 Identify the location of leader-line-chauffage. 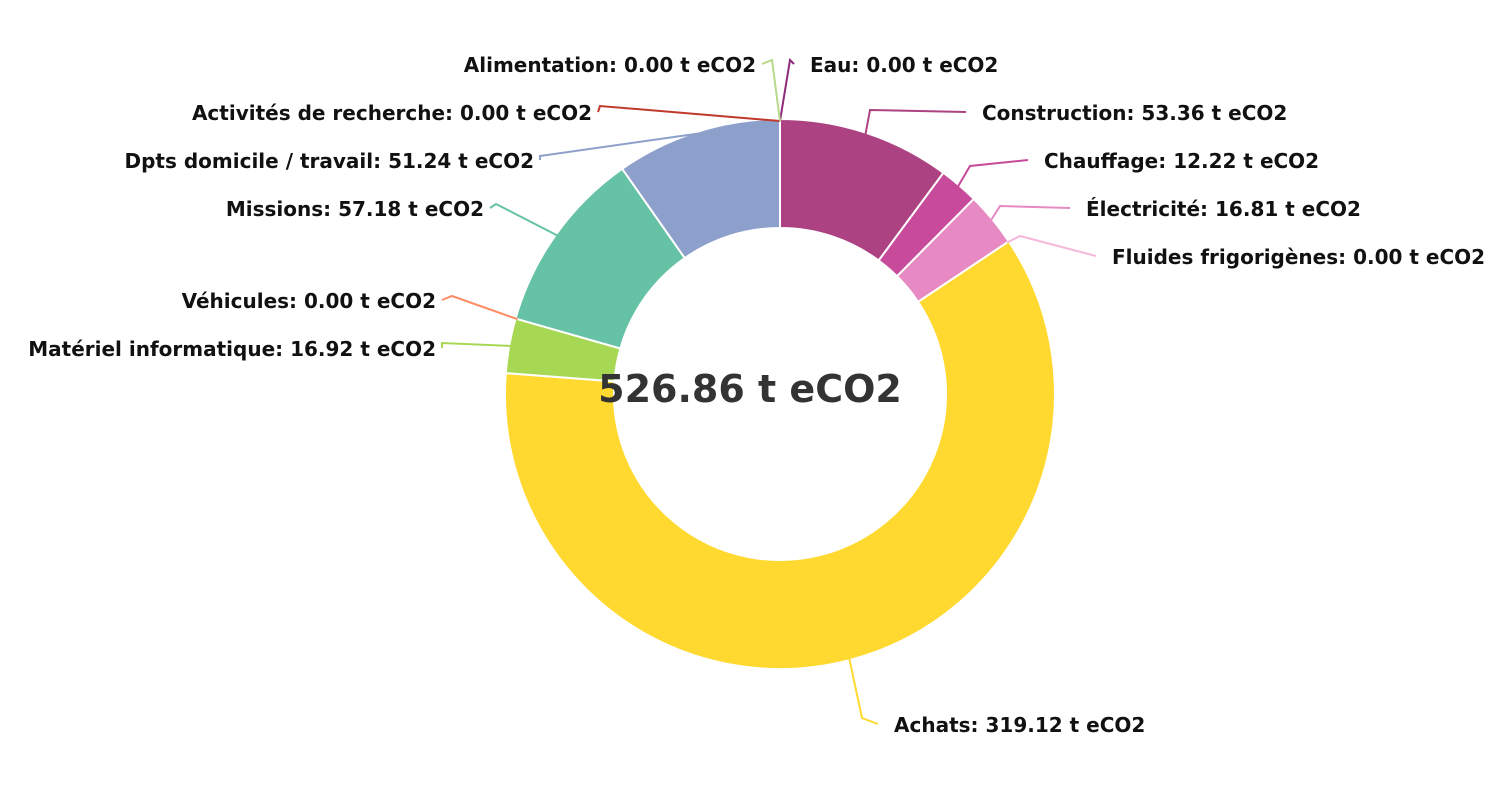
(992, 173).